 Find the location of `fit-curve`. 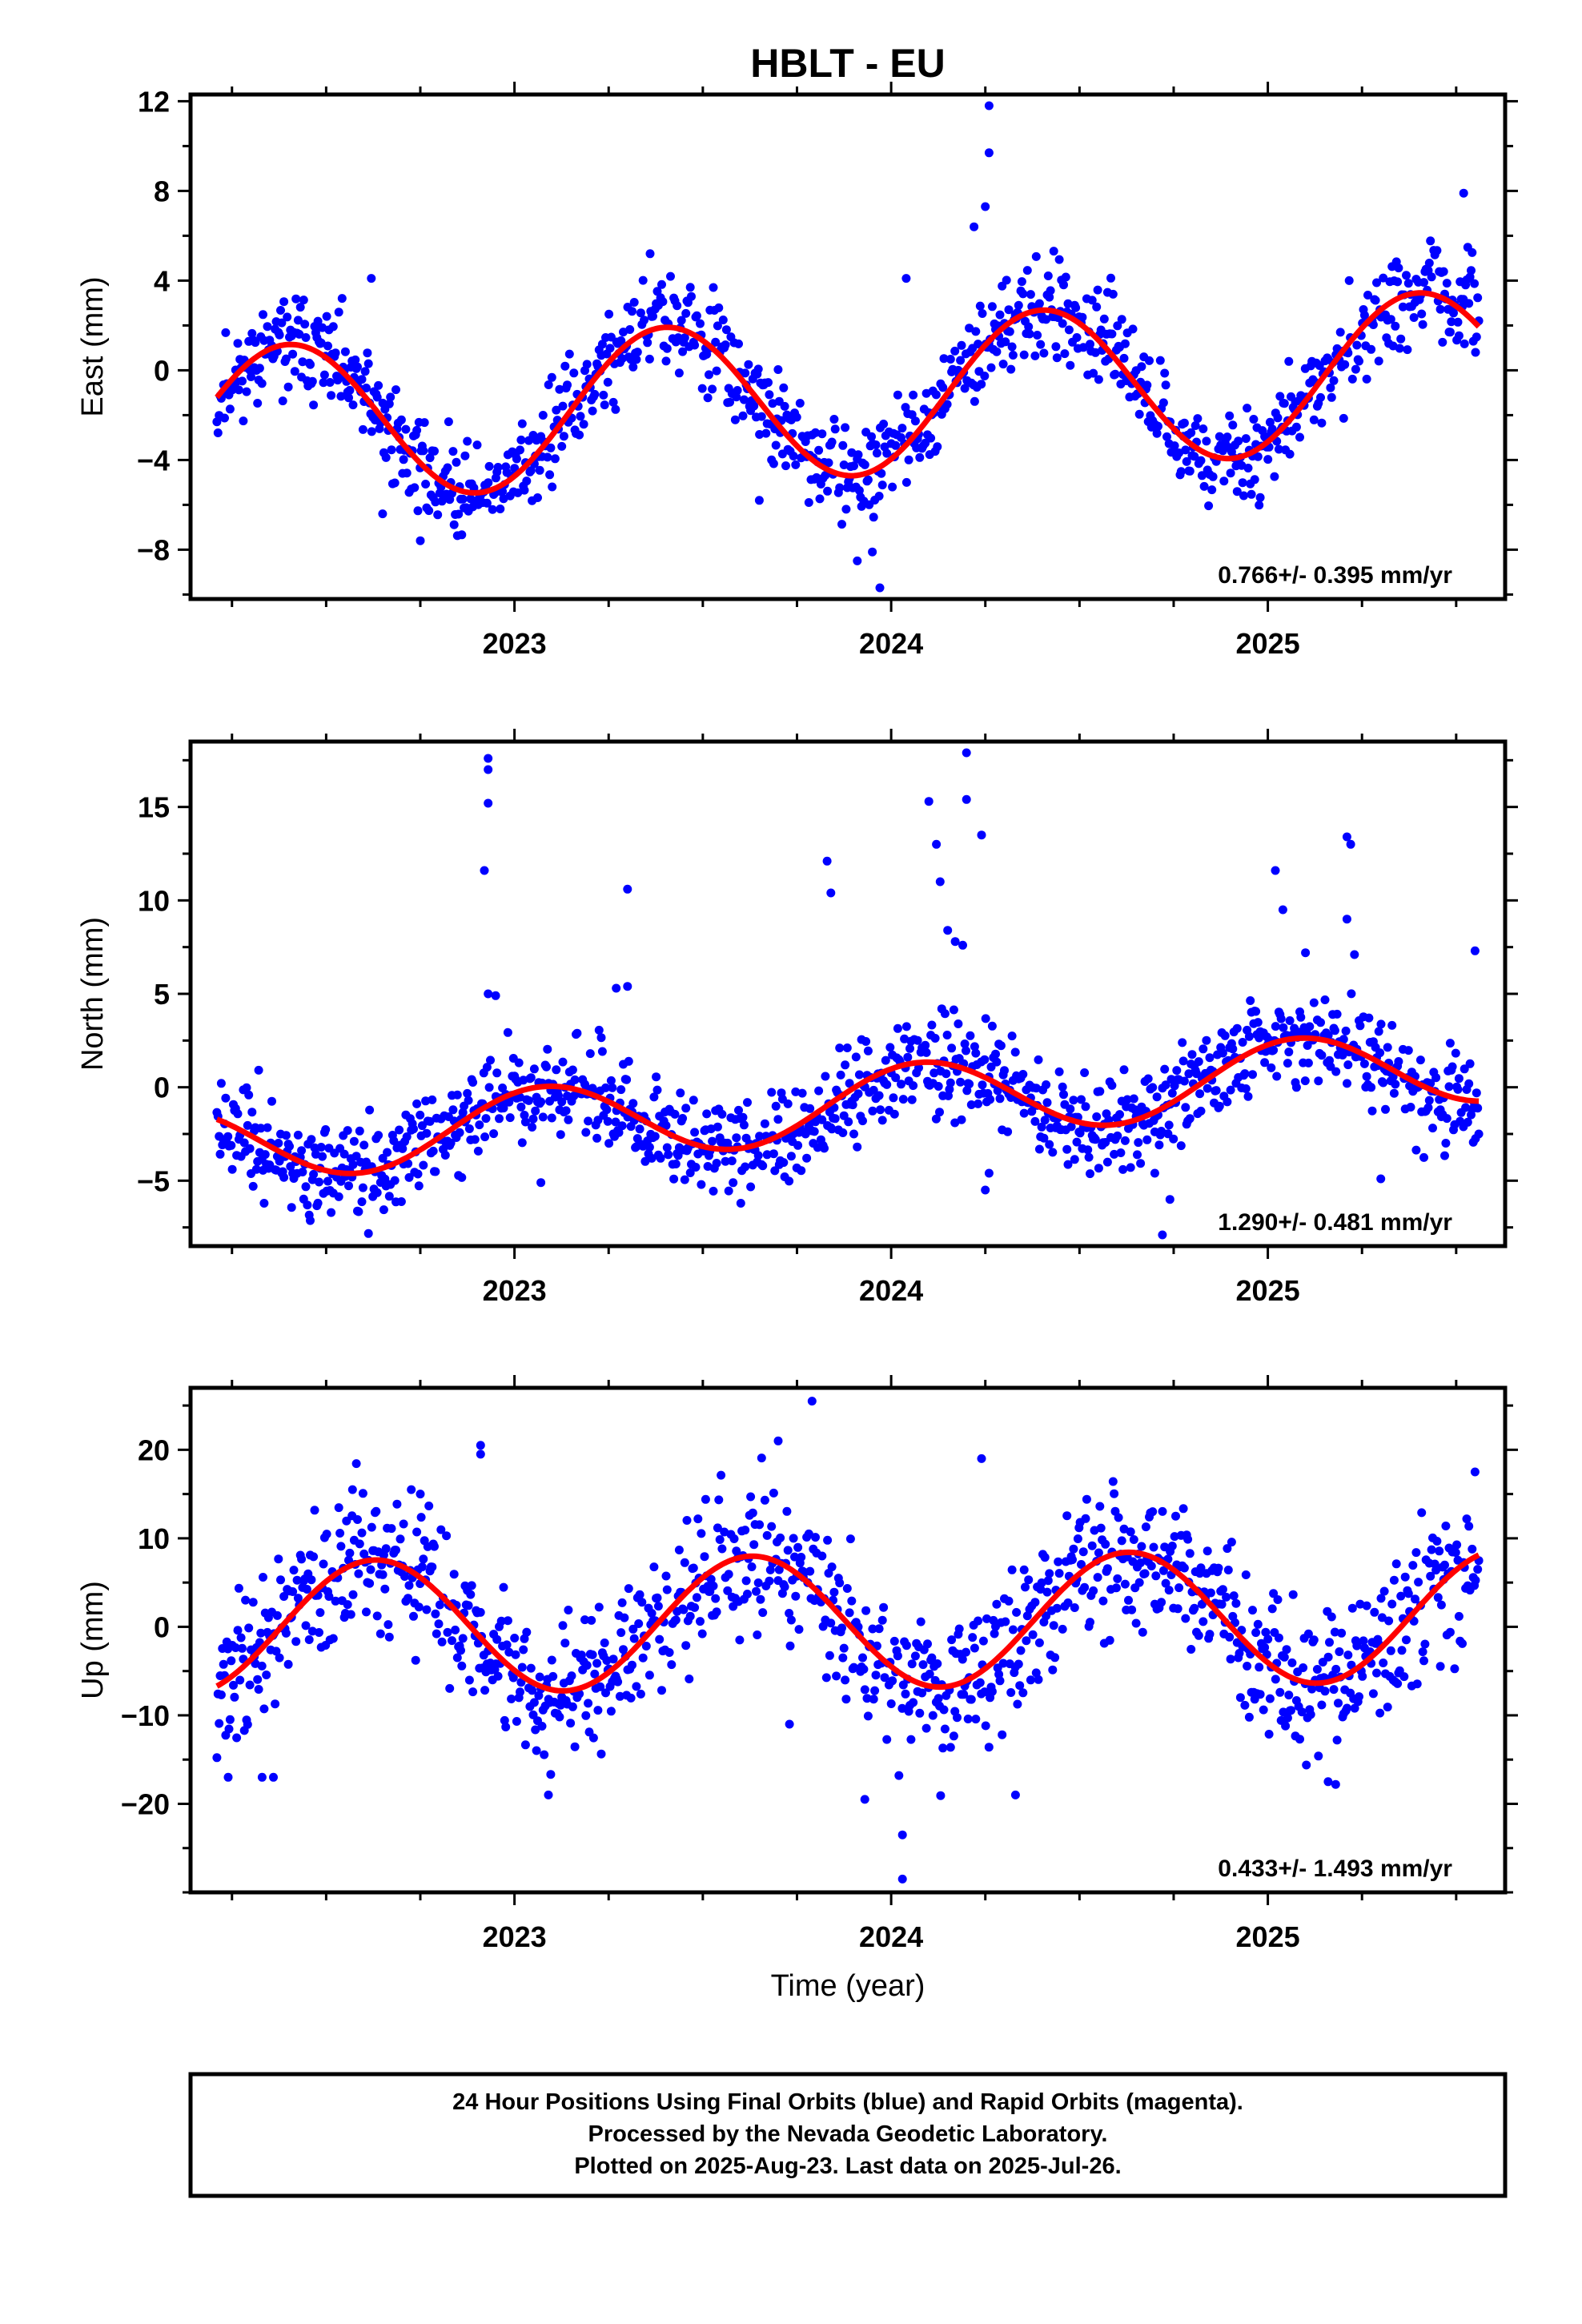

fit-curve is located at coordinates (847, 1105).